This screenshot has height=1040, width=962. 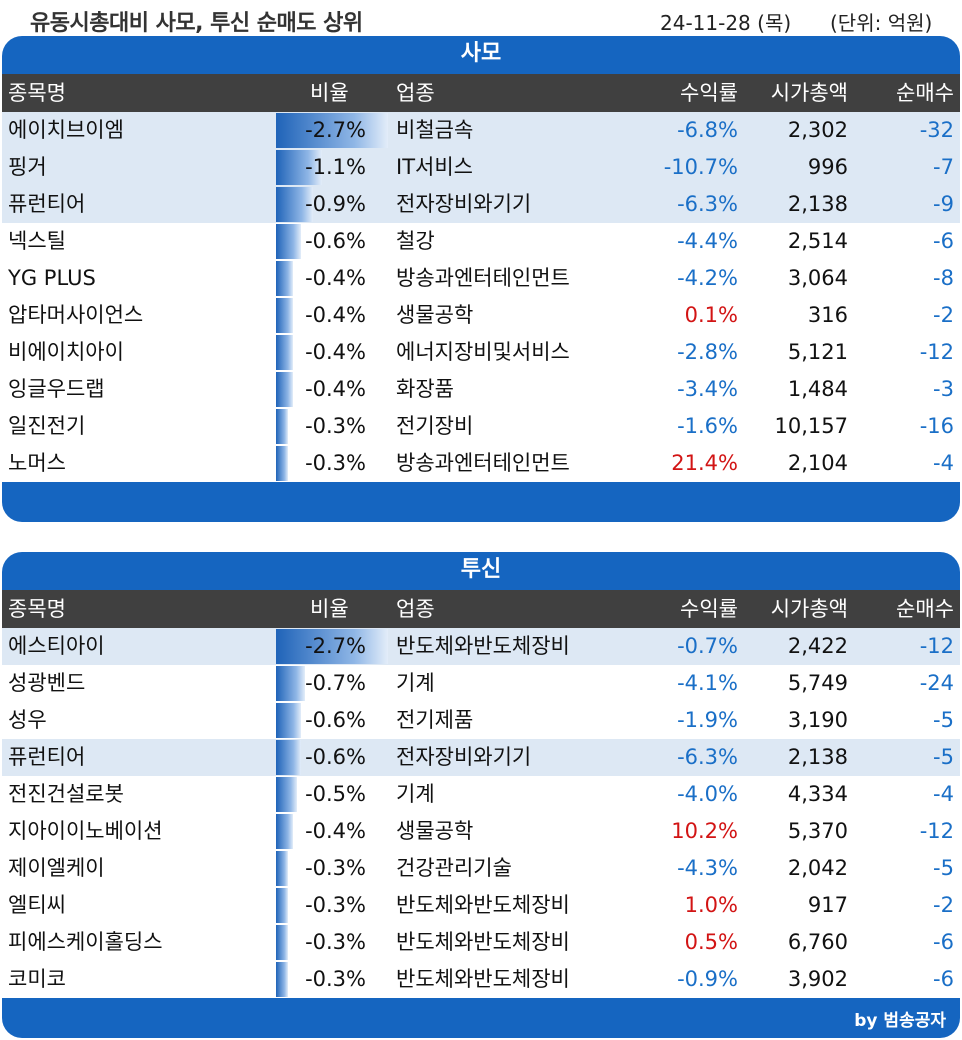 What do you see at coordinates (332, 794) in the screenshot?
I see `ratio-cell: -0.5%` at bounding box center [332, 794].